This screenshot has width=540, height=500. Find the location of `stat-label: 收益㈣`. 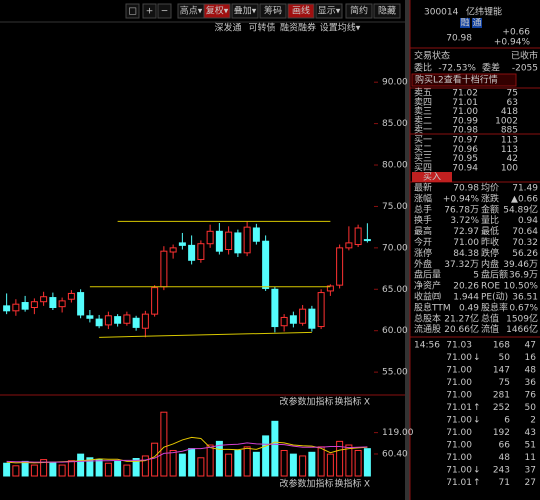

stat-label: 收益㈣ is located at coordinates (427, 297).